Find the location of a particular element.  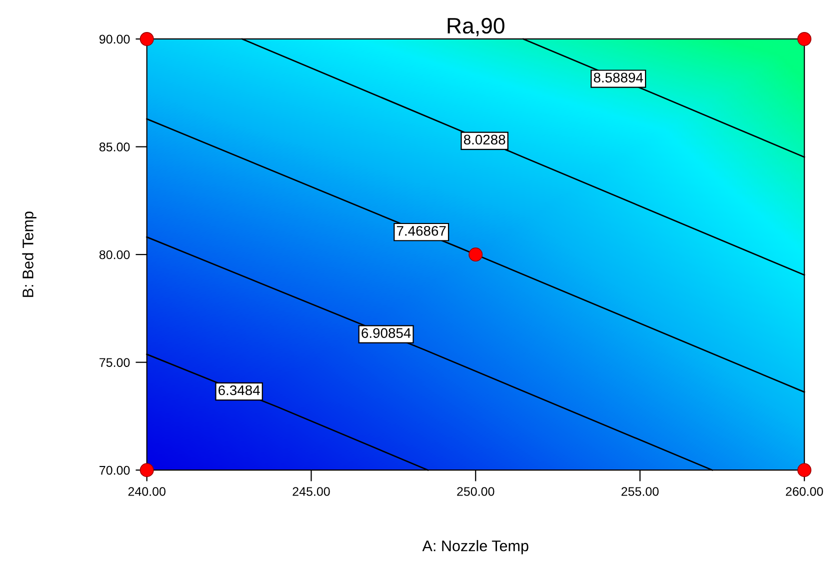

y-tick-label: 75.00 is located at coordinates (115, 362).